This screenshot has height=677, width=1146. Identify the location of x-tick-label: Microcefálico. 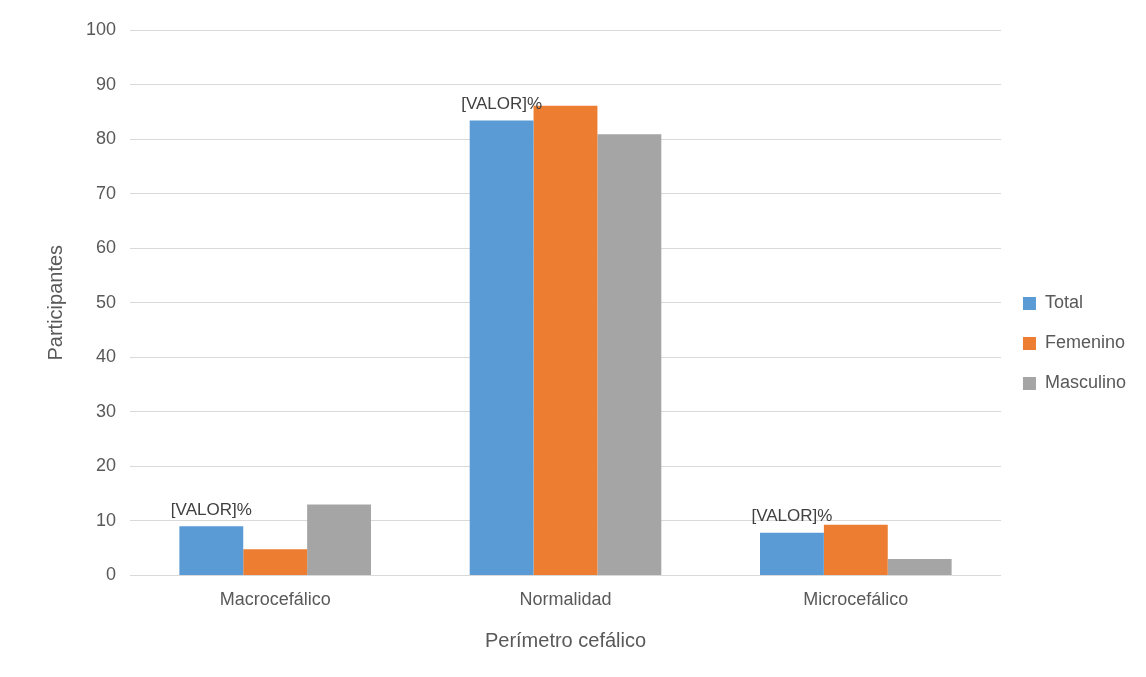
(856, 599).